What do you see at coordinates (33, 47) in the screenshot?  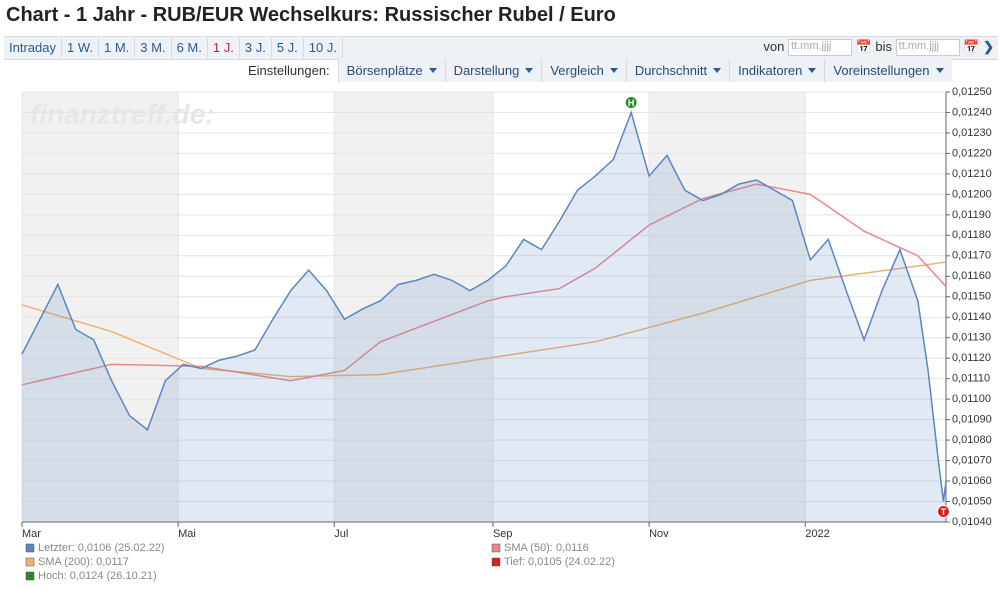 I see `tab: Intraday` at bounding box center [33, 47].